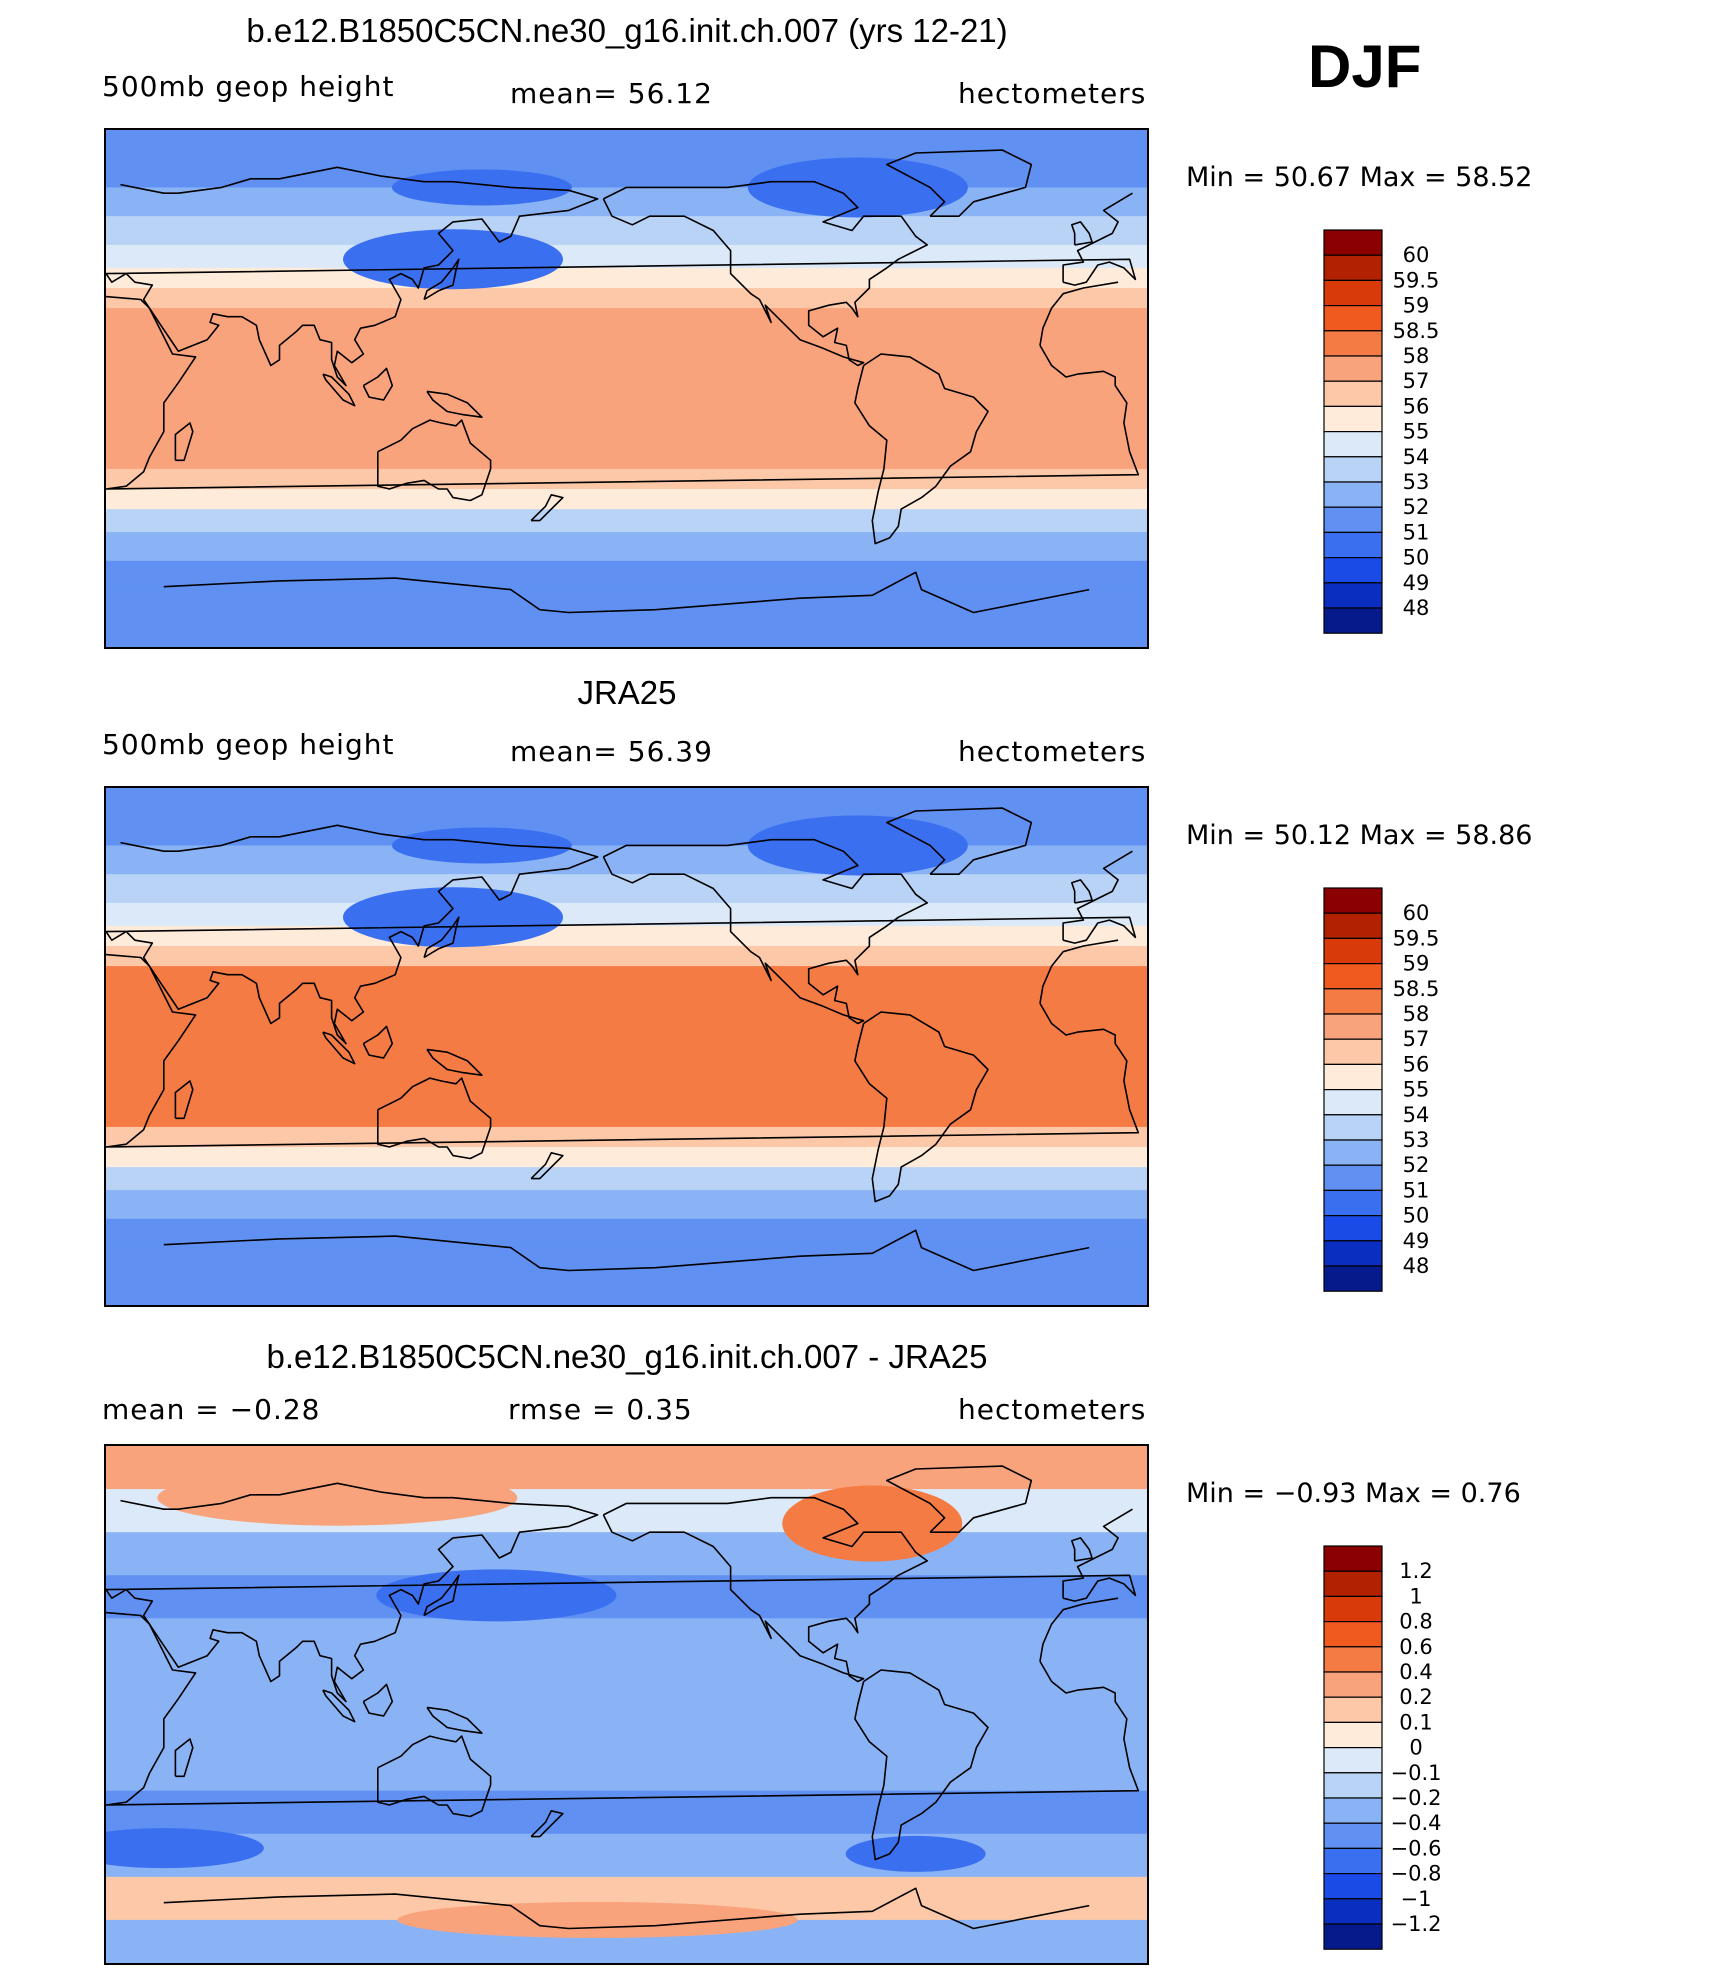  Describe the element at coordinates (1415, 1672) in the screenshot. I see `colorbar-tick-label: 0.4` at that location.